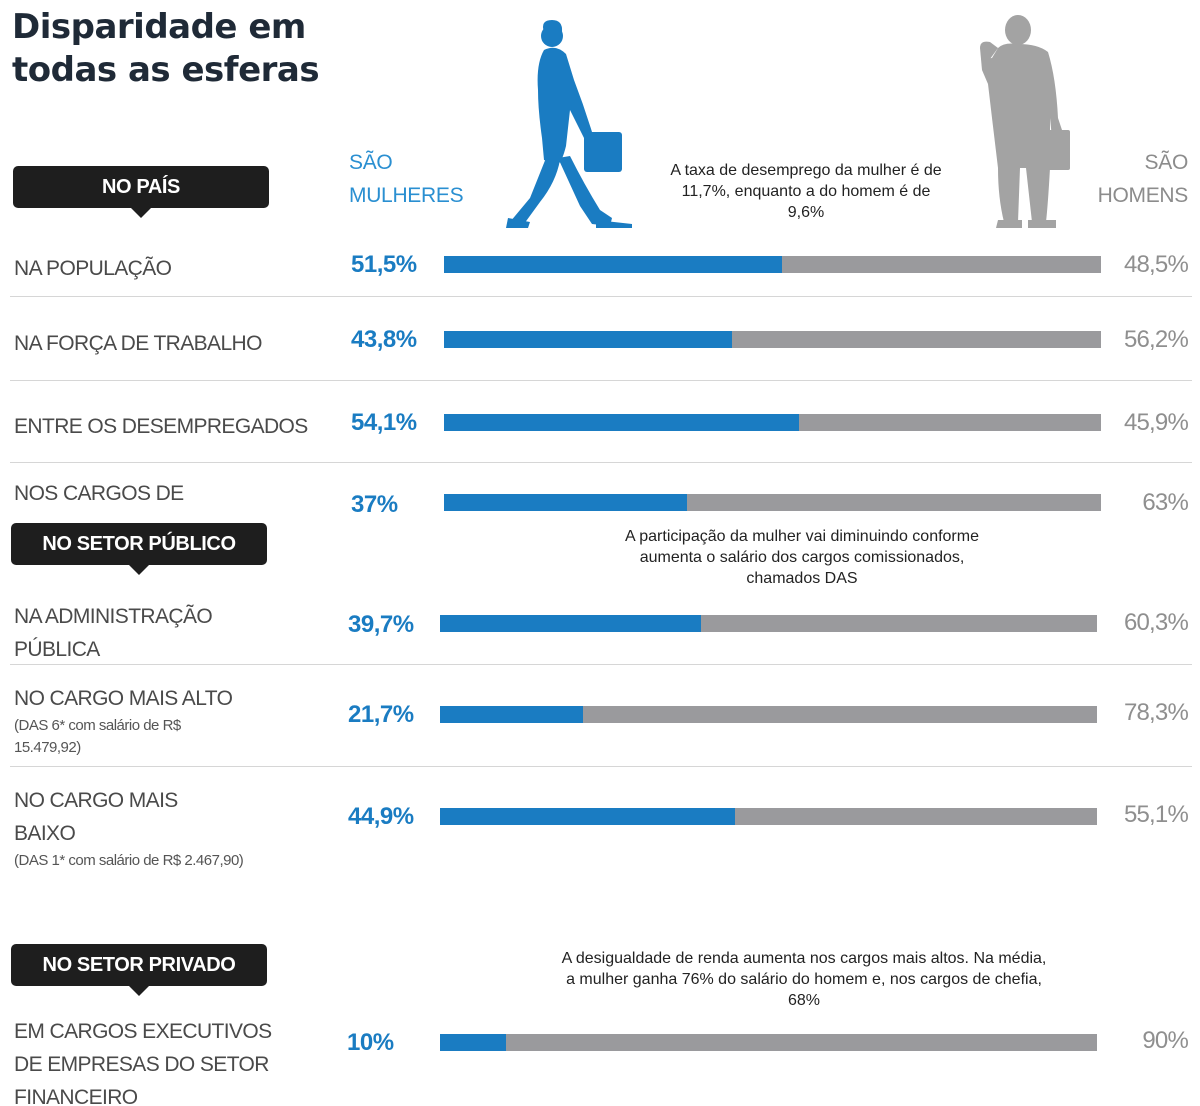 The width and height of the screenshot is (1200, 1106). I want to click on men-column-header: SÃO HOMENS, so click(1143, 179).